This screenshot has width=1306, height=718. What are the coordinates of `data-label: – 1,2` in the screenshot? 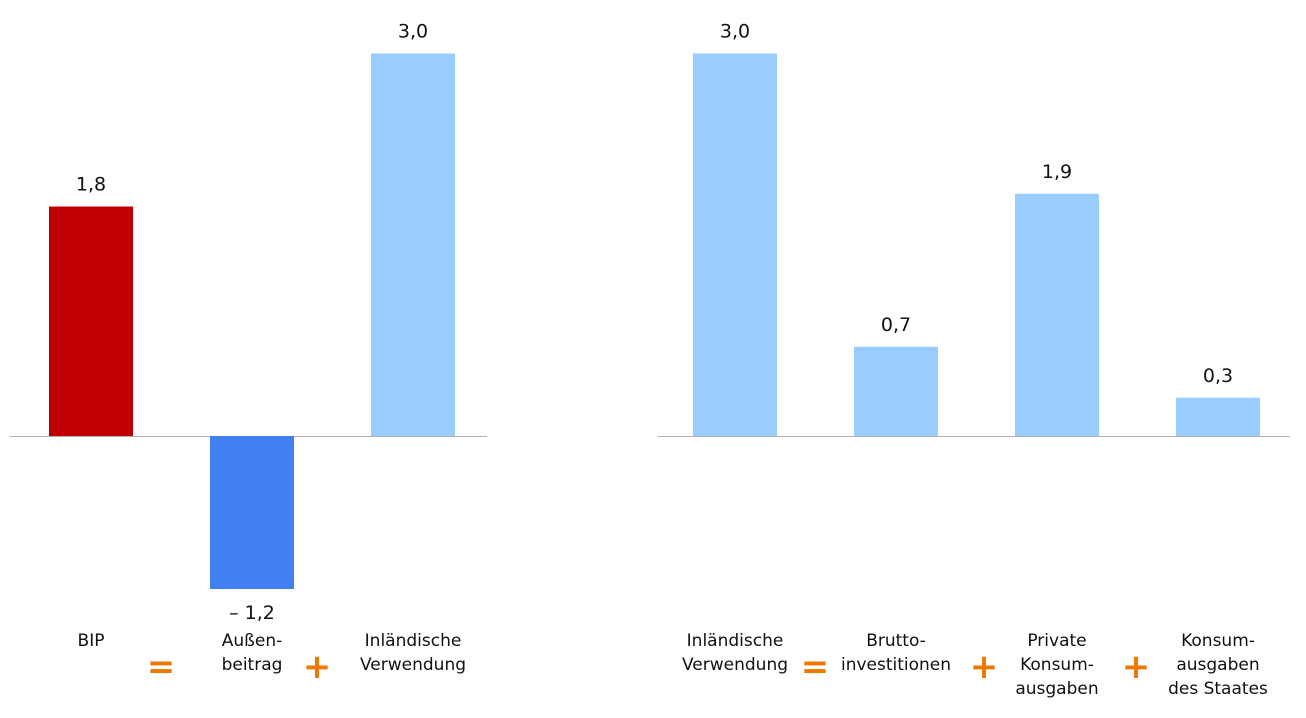 It's located at (252, 613).